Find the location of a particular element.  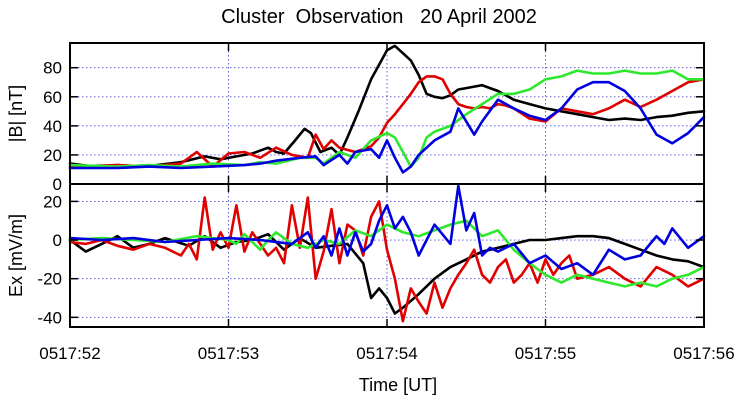

y-axis-label: Ex [mV/m] is located at coordinates (16, 255).